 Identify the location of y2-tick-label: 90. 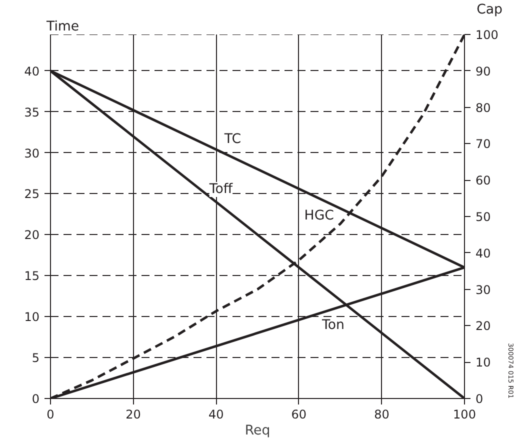
(483, 71).